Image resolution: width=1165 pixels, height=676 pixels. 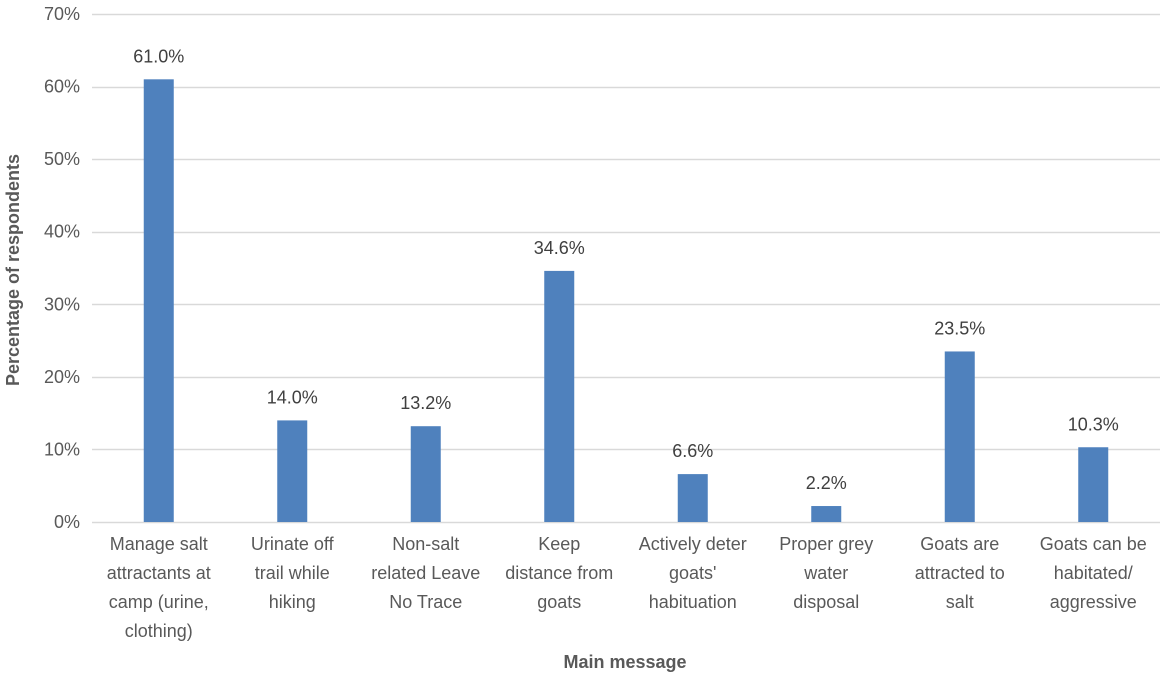 What do you see at coordinates (62, 14) in the screenshot?
I see `y-tick-label: 70%` at bounding box center [62, 14].